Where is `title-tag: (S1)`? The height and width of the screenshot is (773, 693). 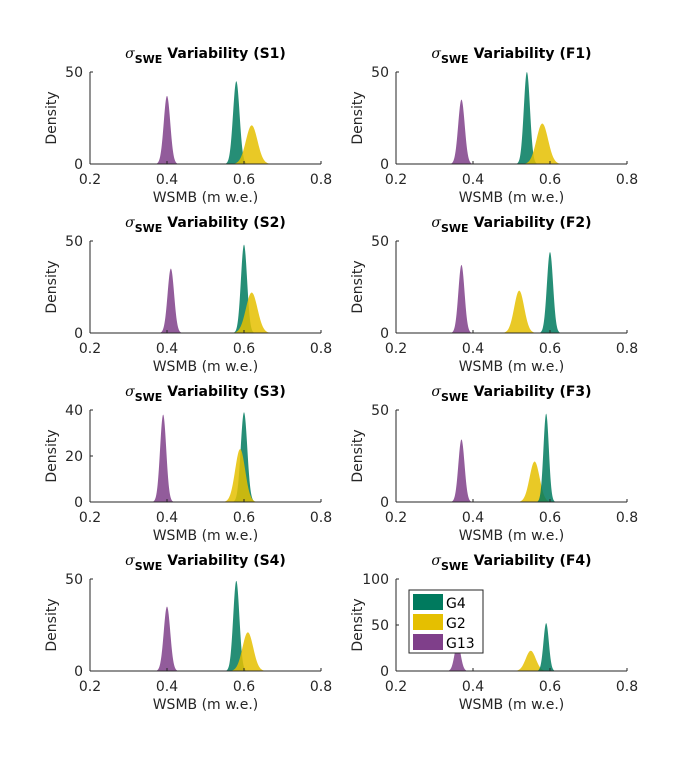 title-tag: (S1) is located at coordinates (269, 54).